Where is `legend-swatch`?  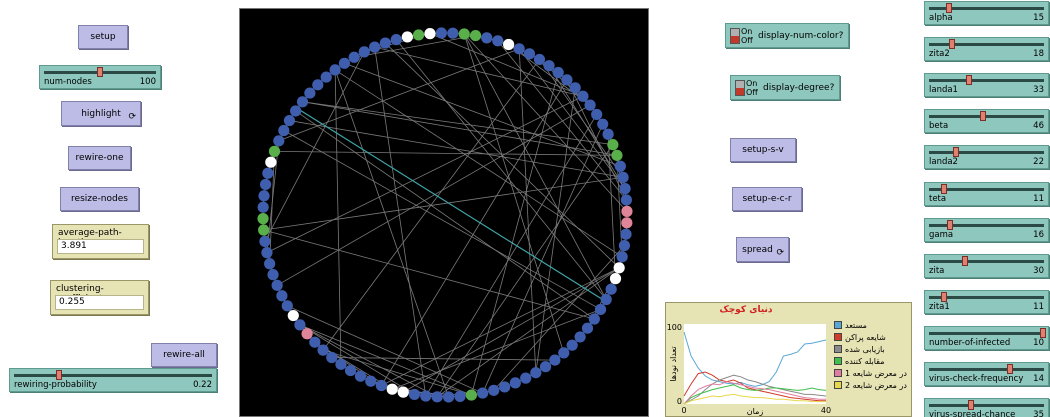
legend-swatch is located at coordinates (838, 349).